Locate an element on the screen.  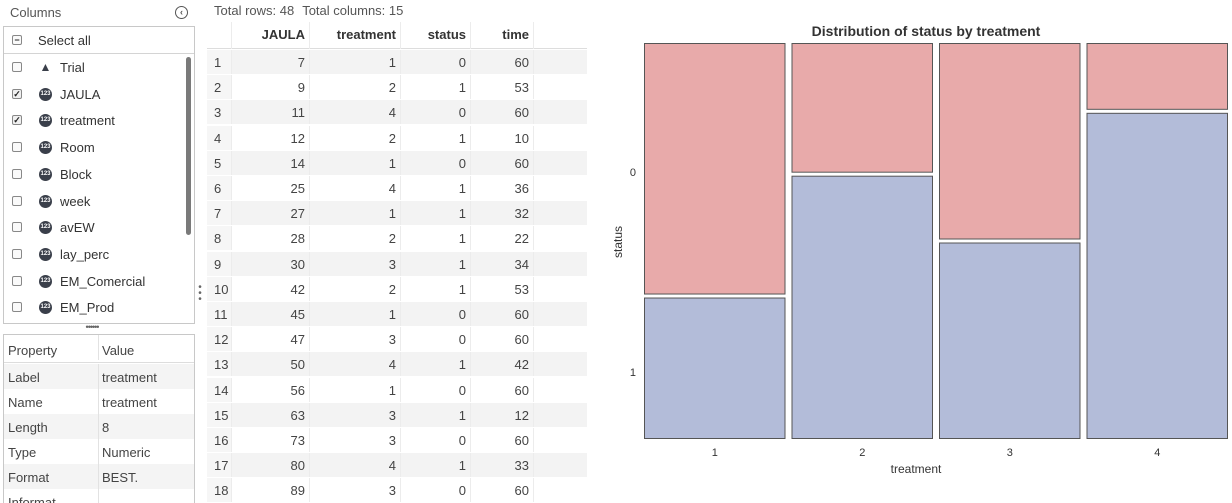
table-row: 7 27 1 1 32 is located at coordinates (397, 213).